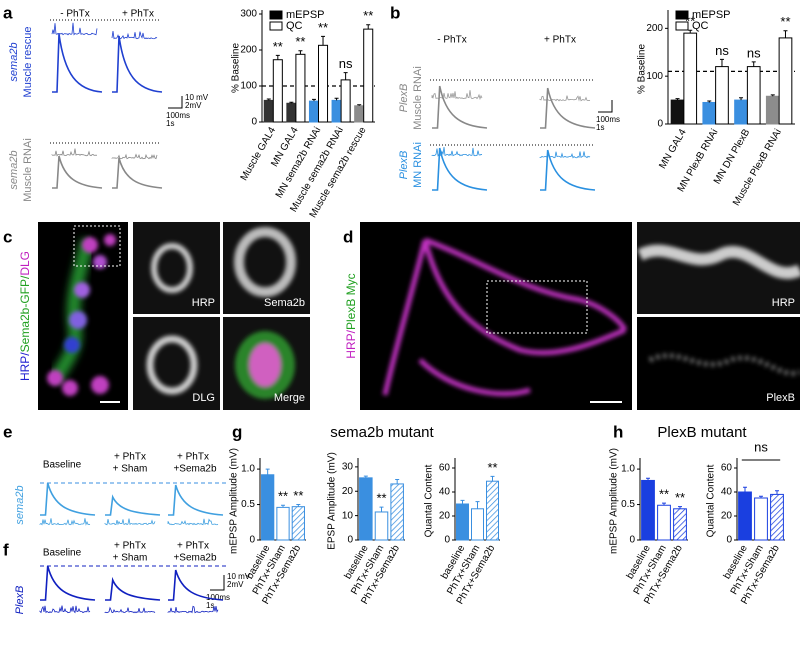 The width and height of the screenshot is (800, 650). I want to click on tile-label: Sema2b, so click(284, 303).